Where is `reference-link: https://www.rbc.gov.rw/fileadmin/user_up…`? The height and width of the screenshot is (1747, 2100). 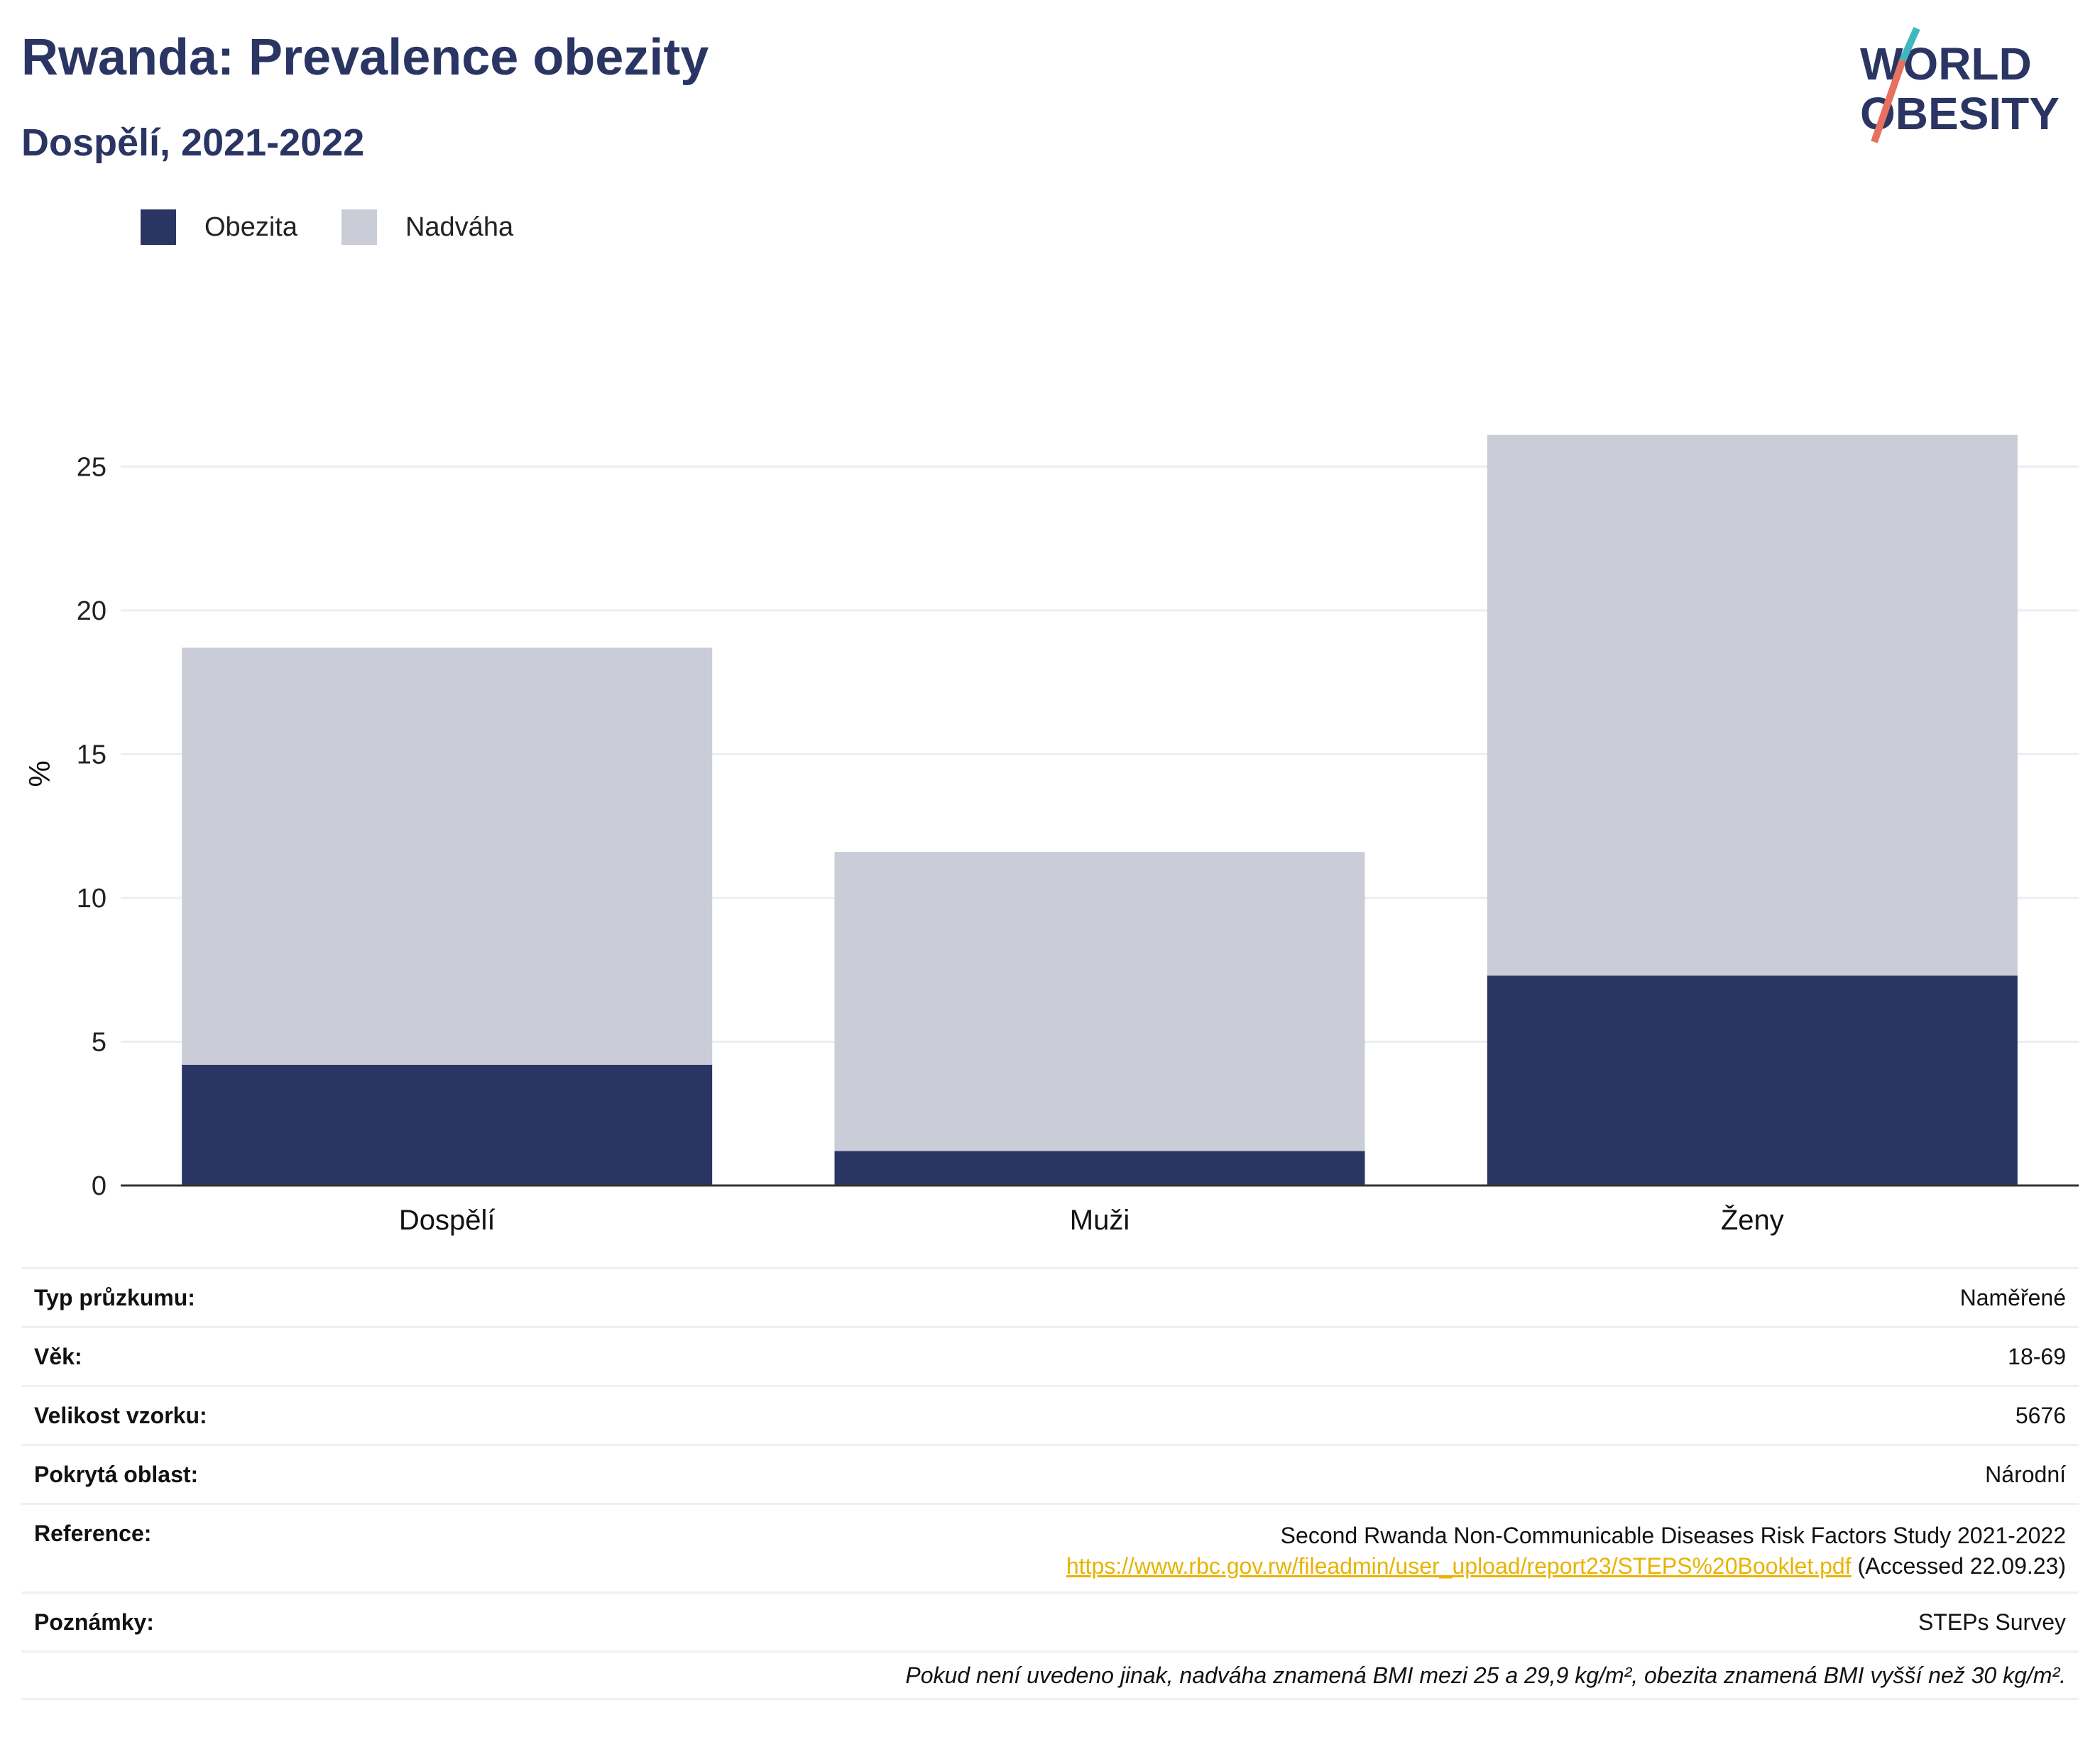 reference-link: https://www.rbc.gov.rw/fileadmin/user_up… is located at coordinates (1459, 1566).